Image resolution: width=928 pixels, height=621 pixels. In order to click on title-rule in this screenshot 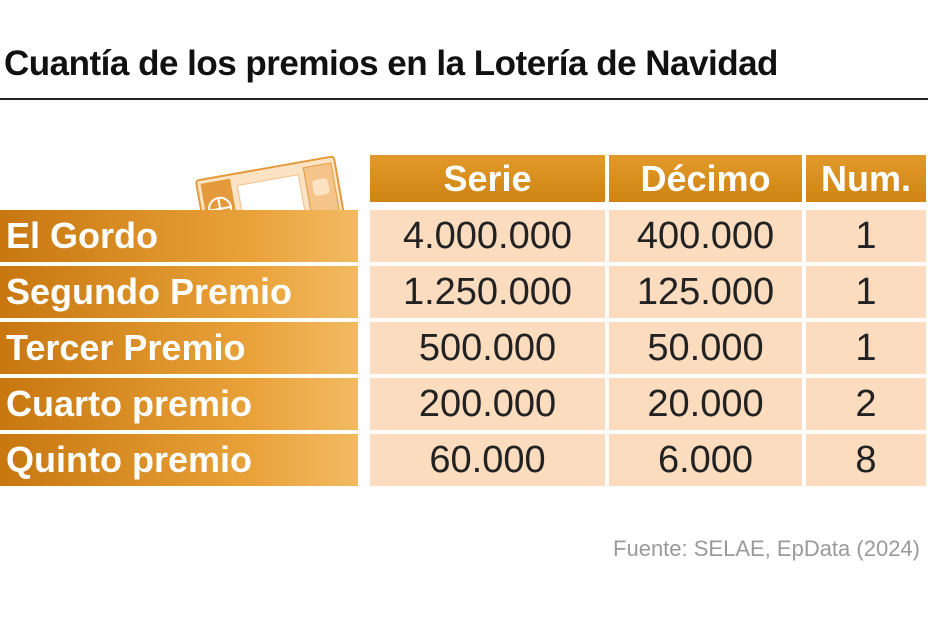, I will do `click(464, 99)`.